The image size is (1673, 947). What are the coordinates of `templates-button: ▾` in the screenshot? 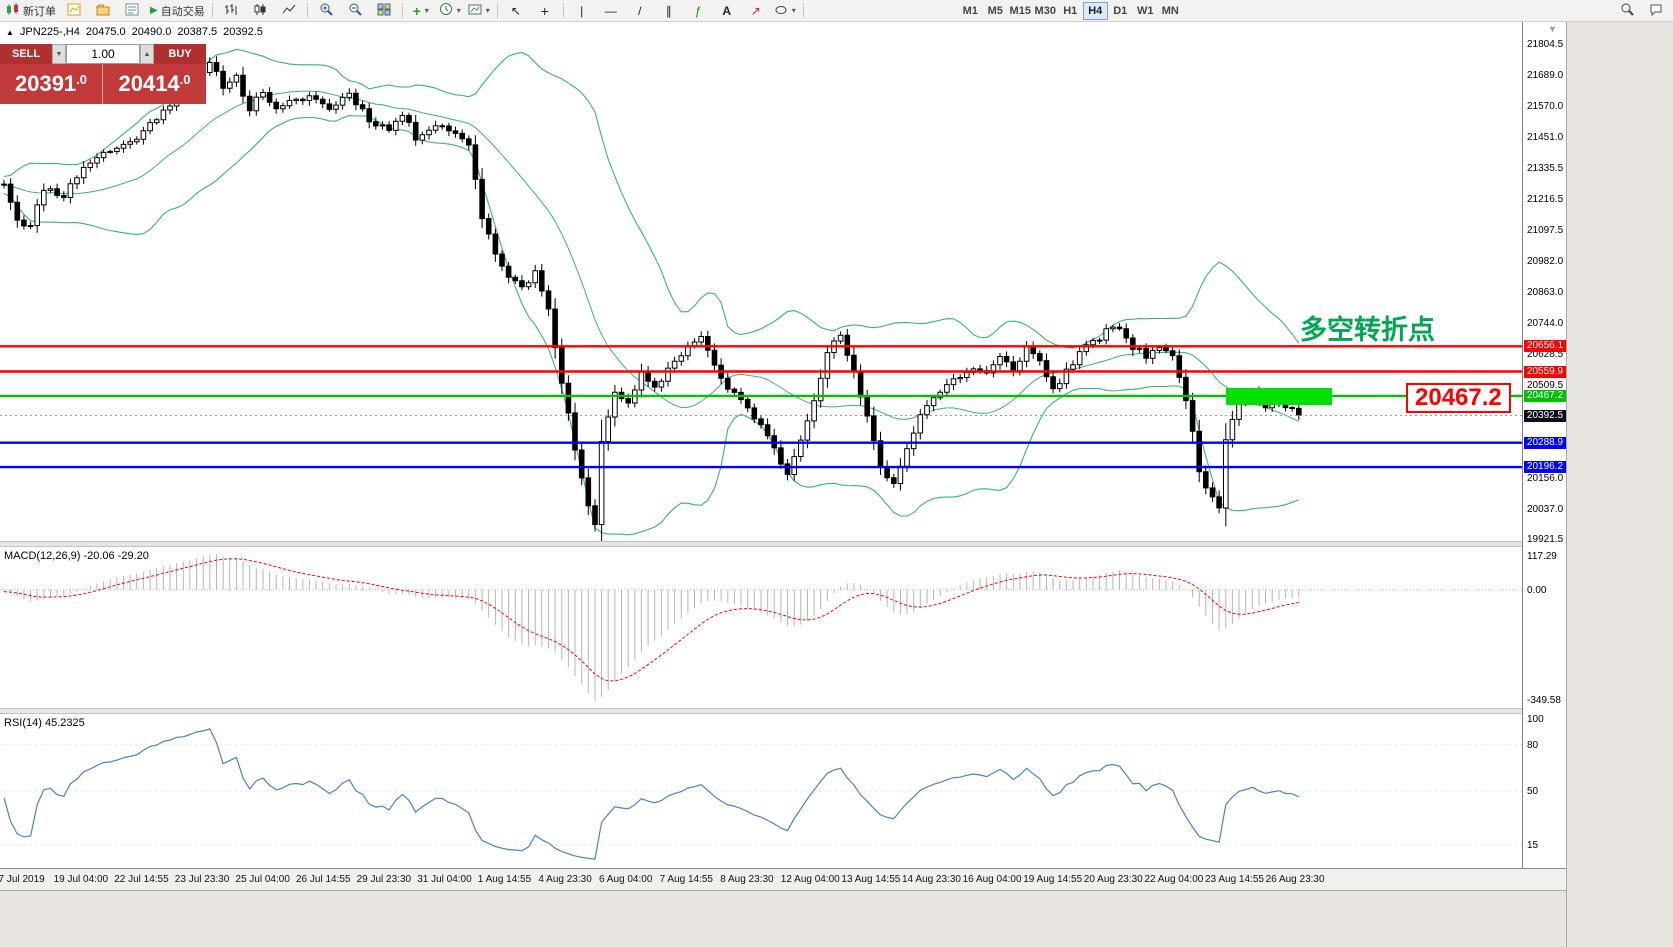 It's located at (479, 11).